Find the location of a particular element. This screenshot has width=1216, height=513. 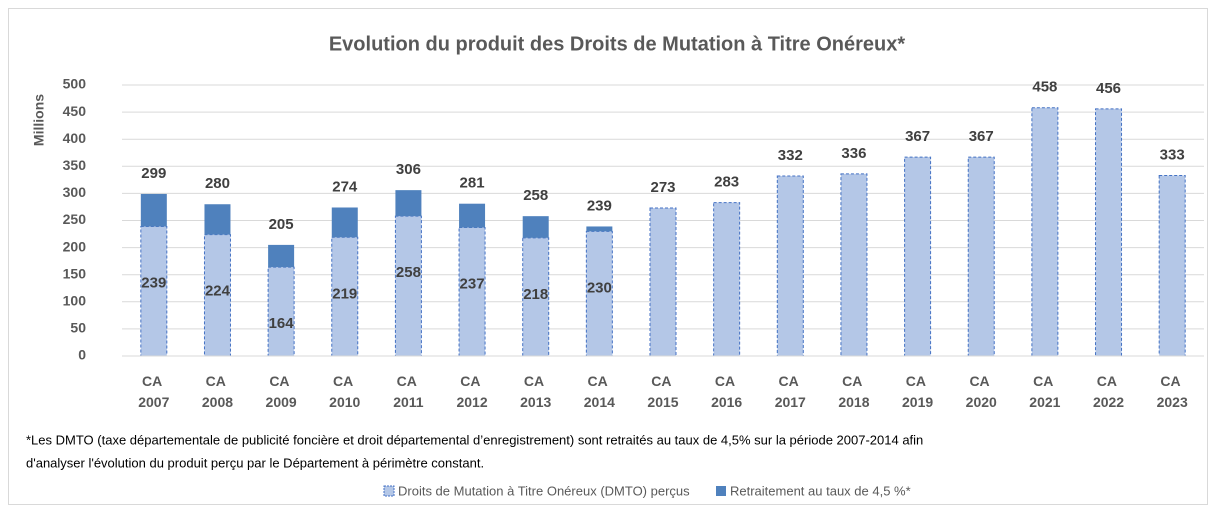

data-label: 218 is located at coordinates (535, 294).